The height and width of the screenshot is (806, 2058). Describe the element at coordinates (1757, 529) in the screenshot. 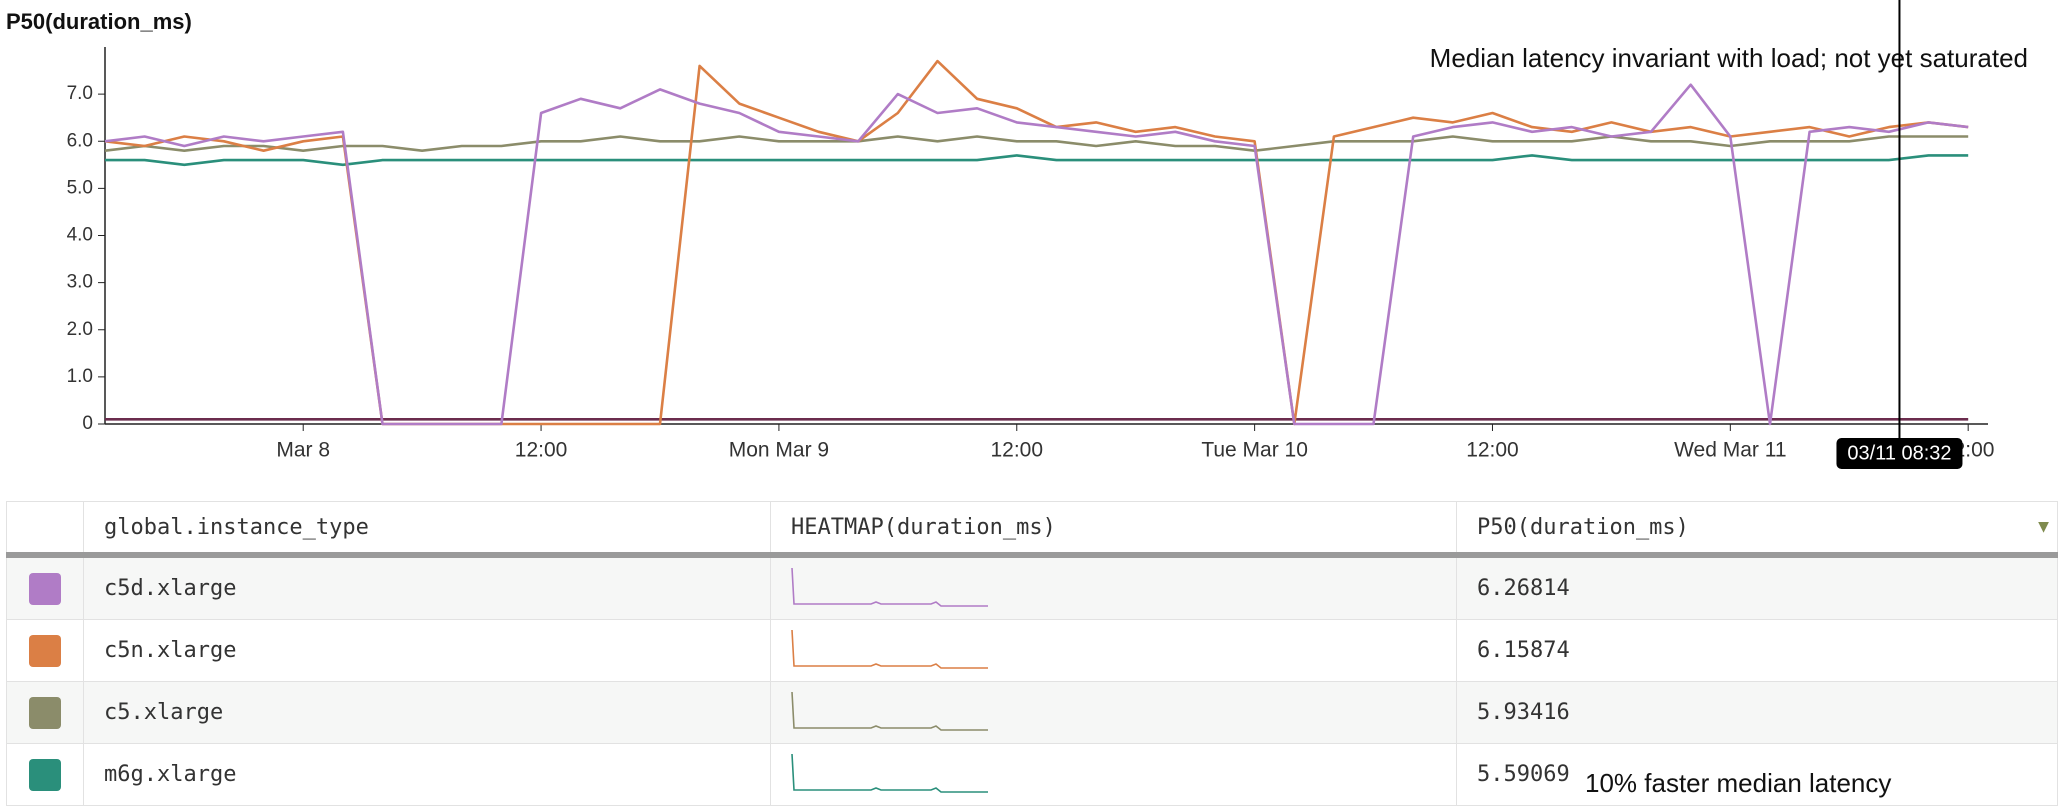

I see `column-header: P50(duration_ms) ▼` at that location.